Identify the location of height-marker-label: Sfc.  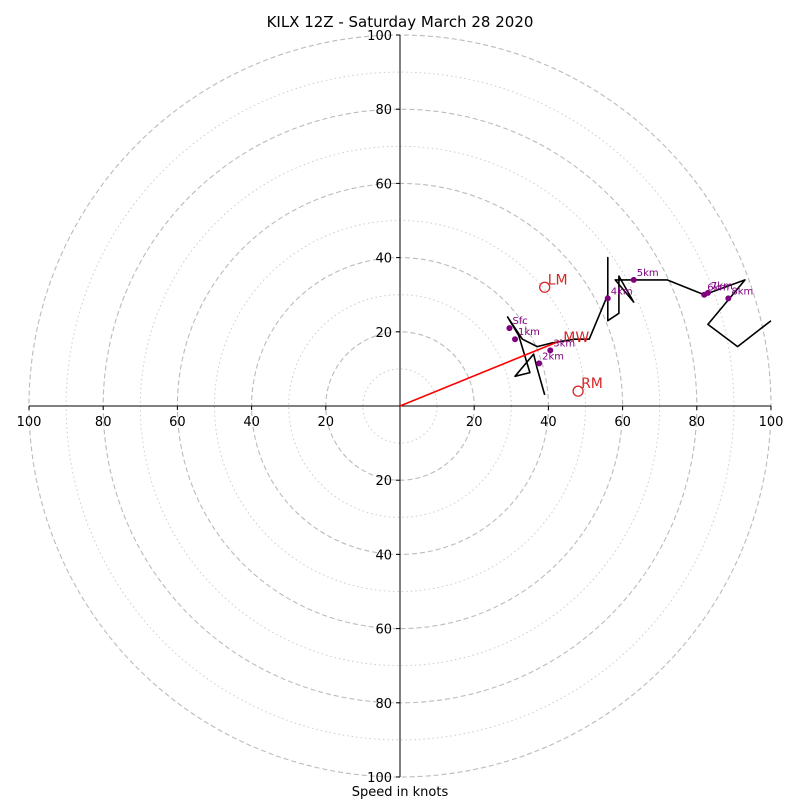
(519, 321).